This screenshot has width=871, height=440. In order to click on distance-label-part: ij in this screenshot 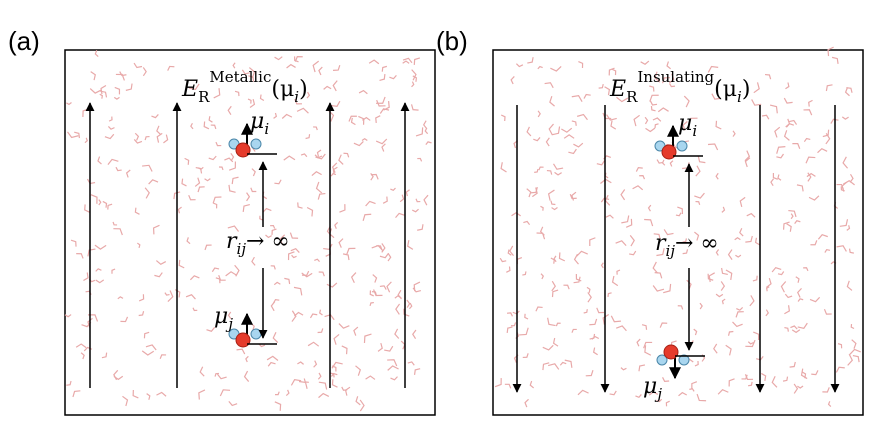, I will do `click(242, 249)`.